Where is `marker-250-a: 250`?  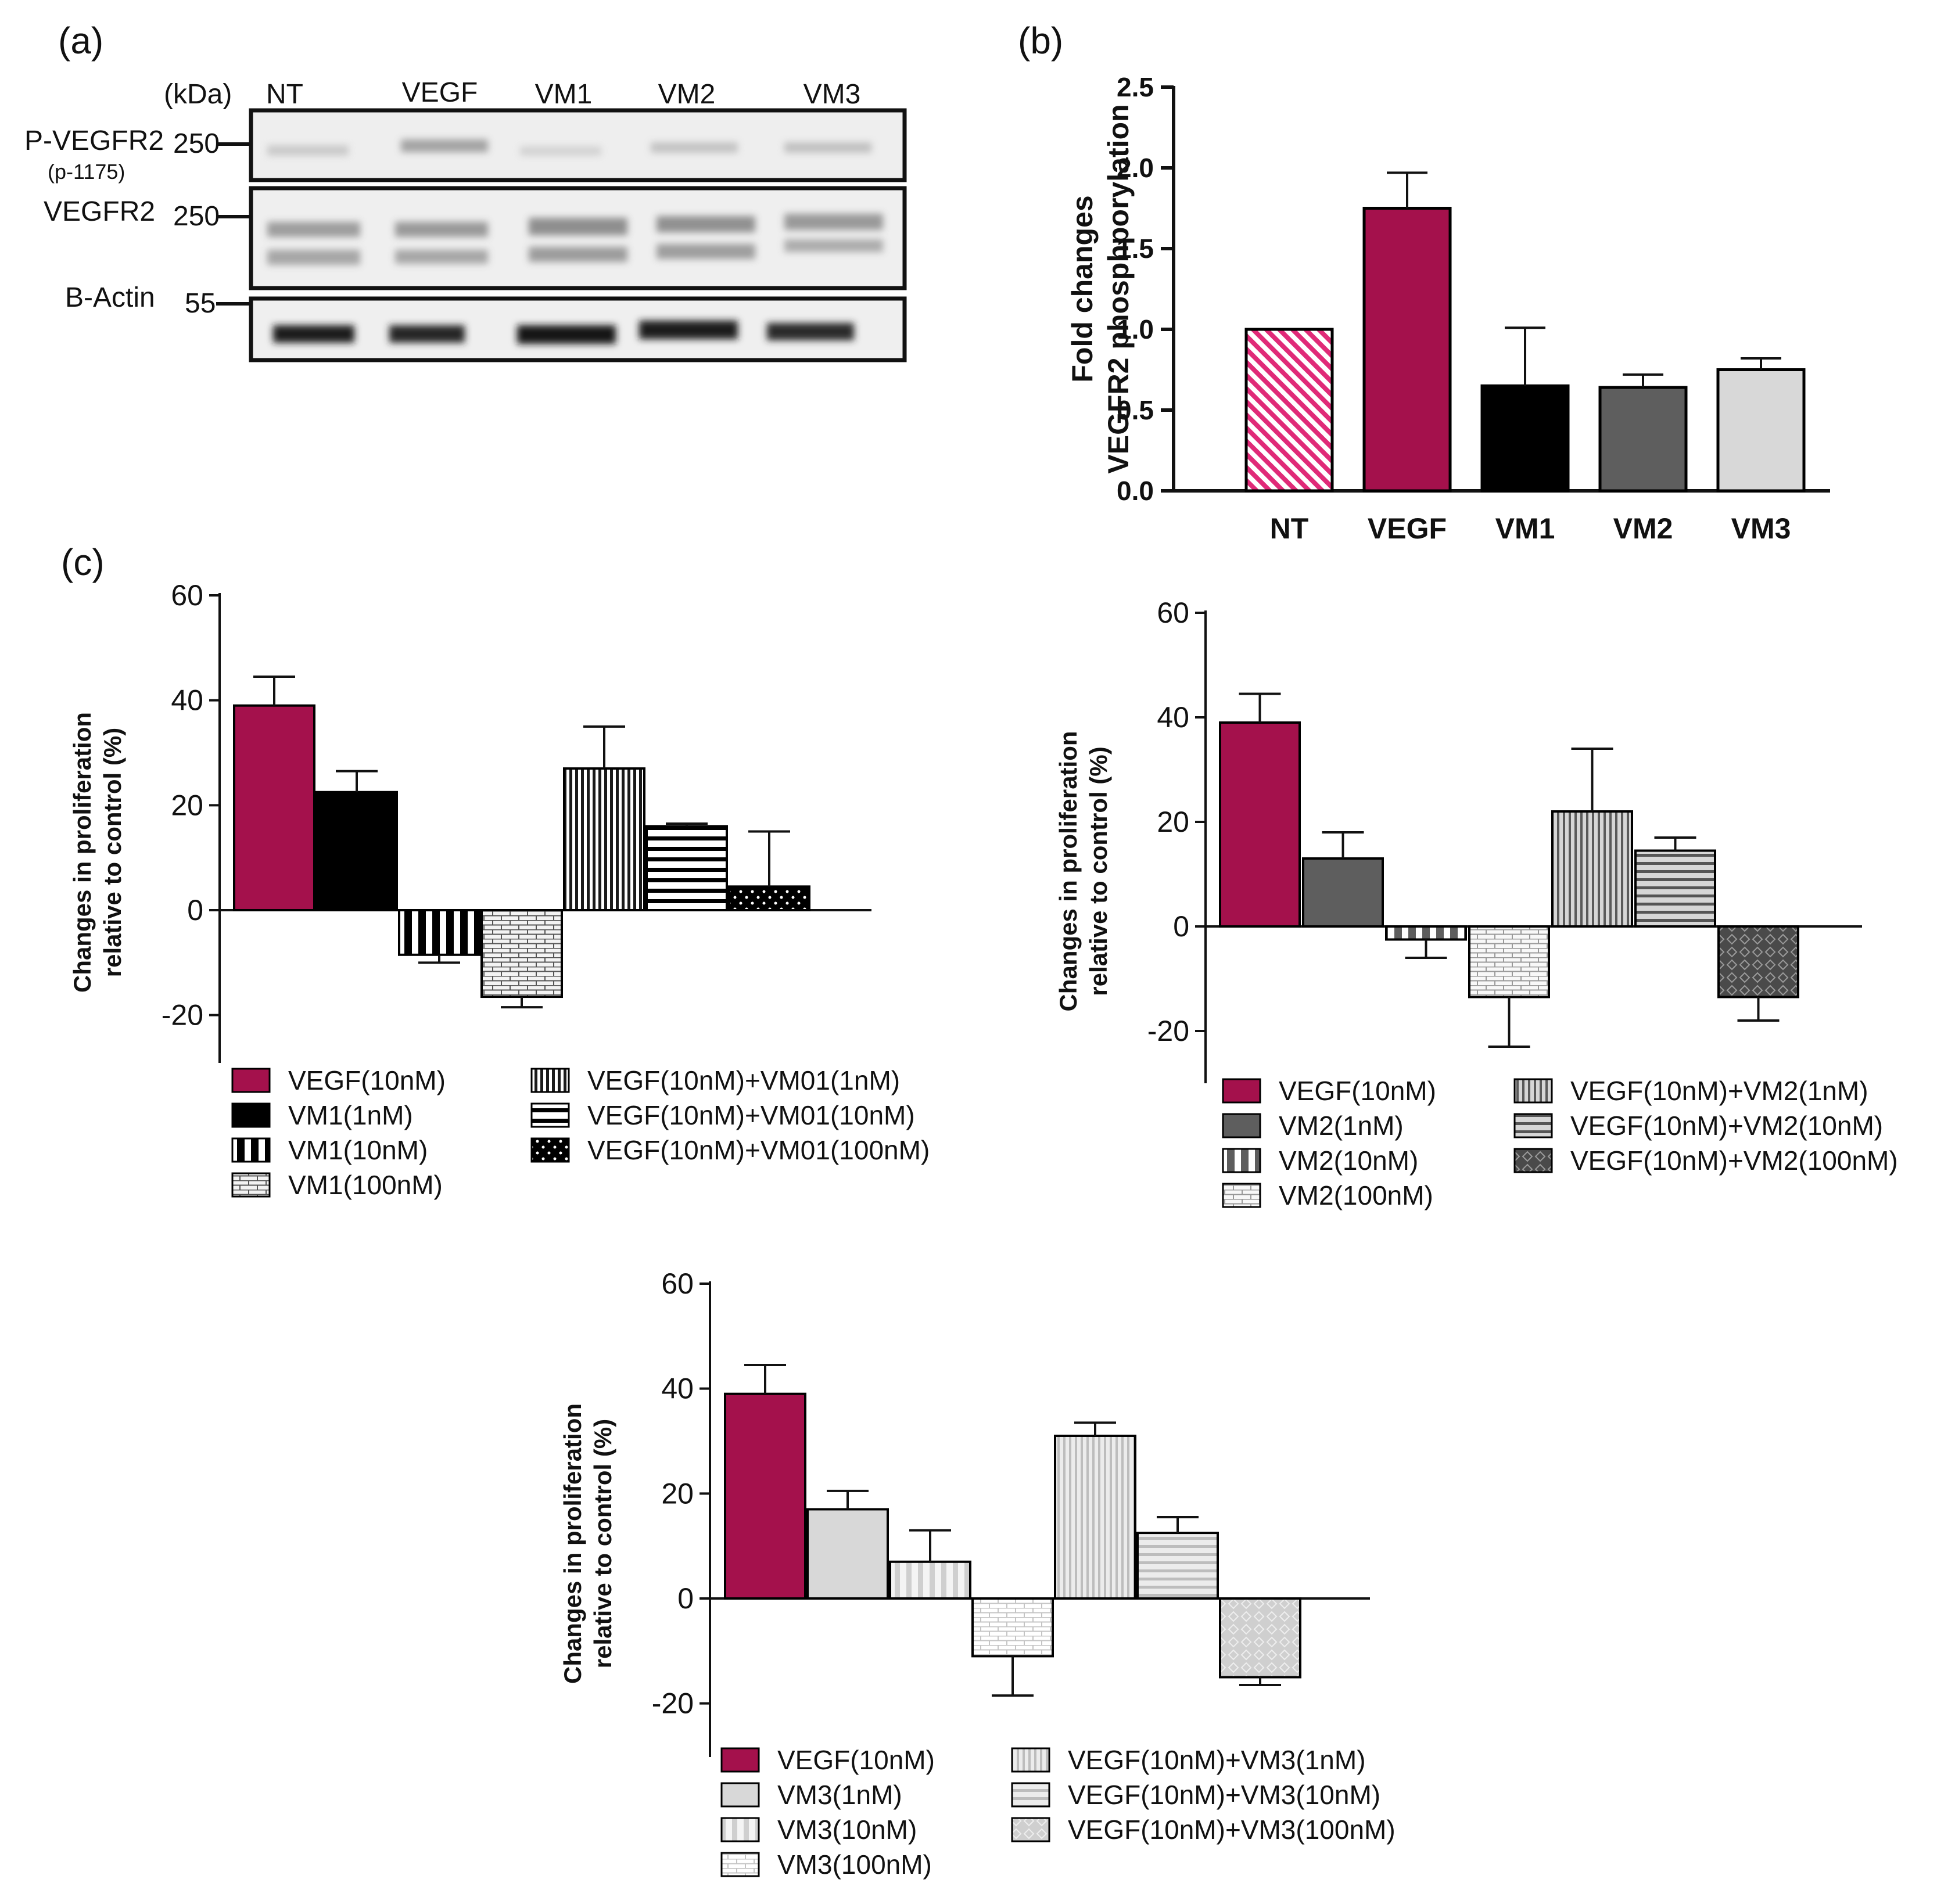 marker-250-a: 250 is located at coordinates (196, 143).